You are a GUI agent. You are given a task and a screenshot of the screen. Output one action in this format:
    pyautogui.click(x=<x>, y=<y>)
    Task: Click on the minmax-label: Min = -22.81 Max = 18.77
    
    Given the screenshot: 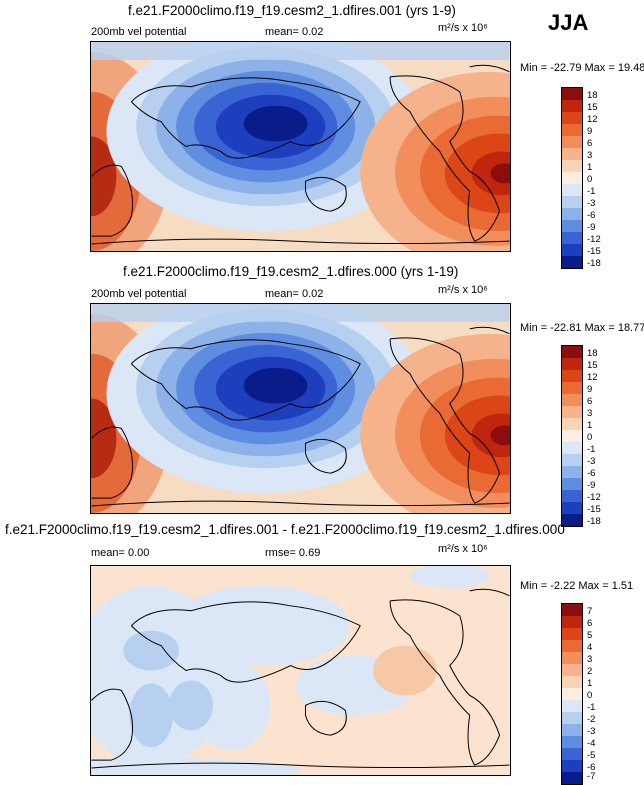 What is the action you would take?
    pyautogui.click(x=582, y=328)
    